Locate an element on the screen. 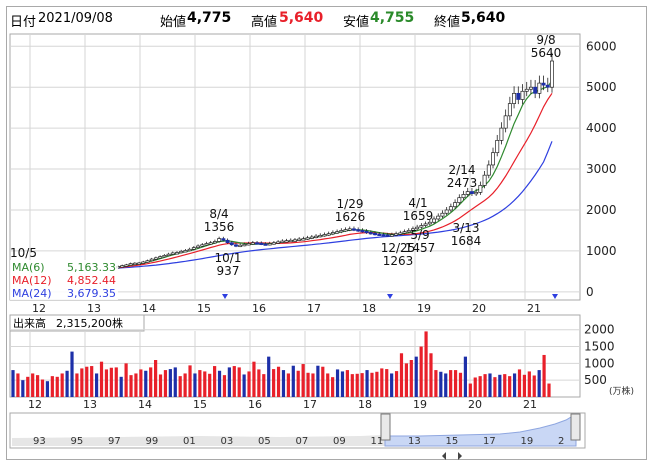 The height and width of the screenshot is (470, 653). volume-x-tick-label: 13 is located at coordinates (90, 404).